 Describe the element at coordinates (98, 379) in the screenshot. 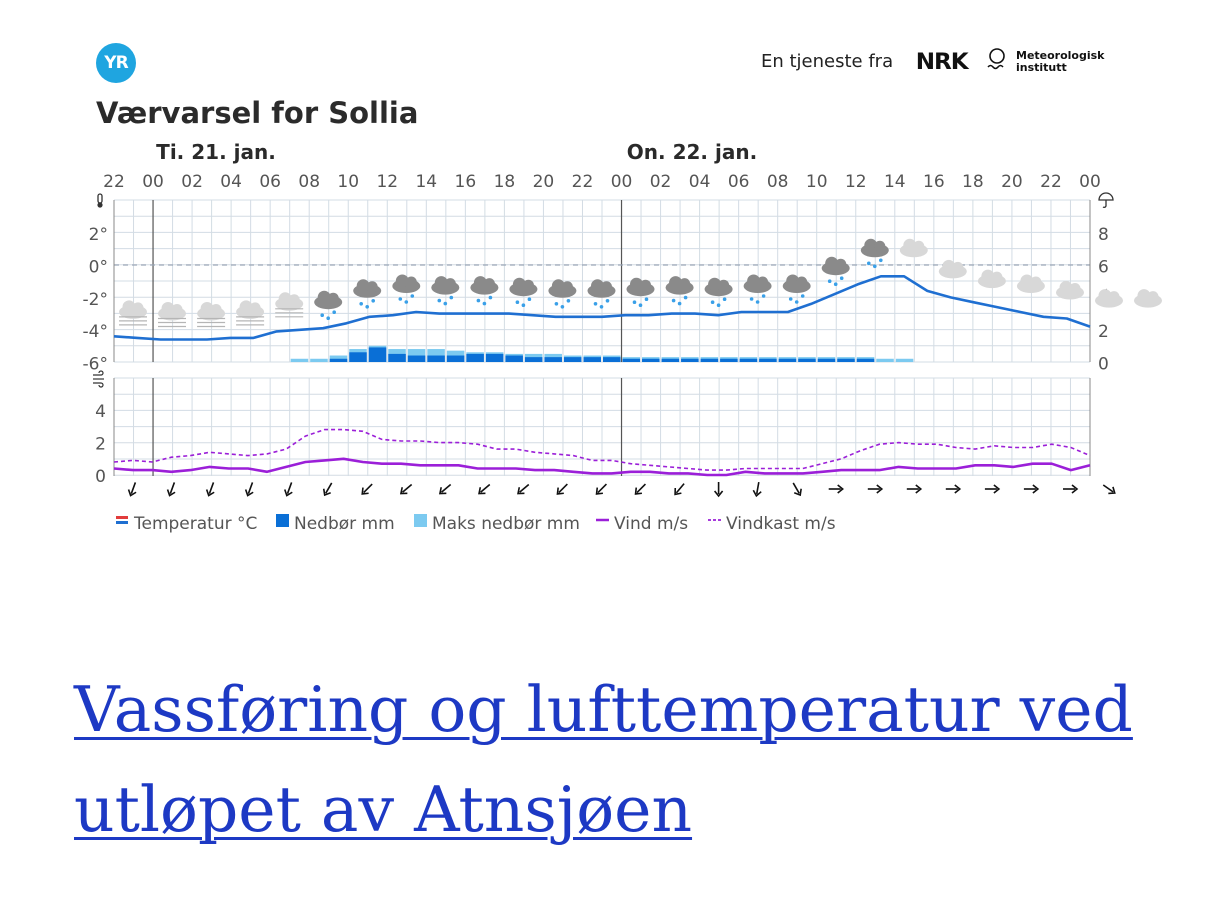

I see `wind-icon` at that location.